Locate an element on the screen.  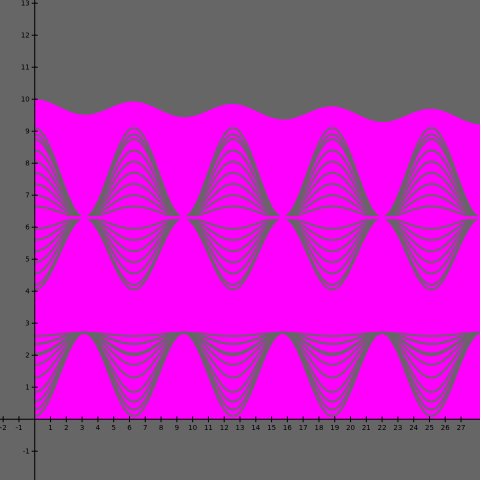
y-tick-label: 13 is located at coordinates (25, 4).